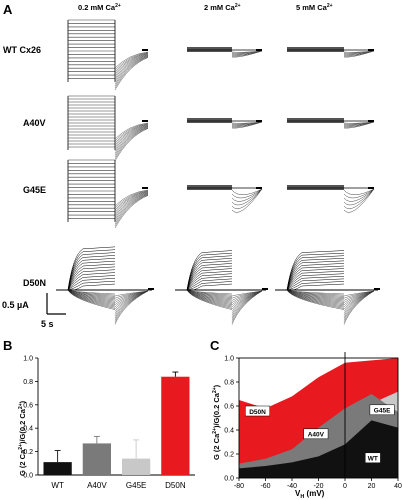 The width and height of the screenshot is (402, 500). What do you see at coordinates (225, 52) in the screenshot?
I see `trace-row1-col2` at bounding box center [225, 52].